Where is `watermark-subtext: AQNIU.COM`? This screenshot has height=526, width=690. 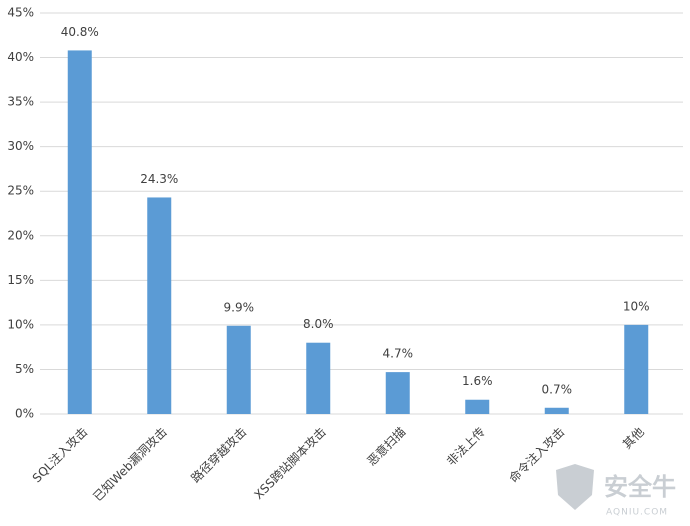
watermark-subtext: AQNIU.COM is located at coordinates (637, 513).